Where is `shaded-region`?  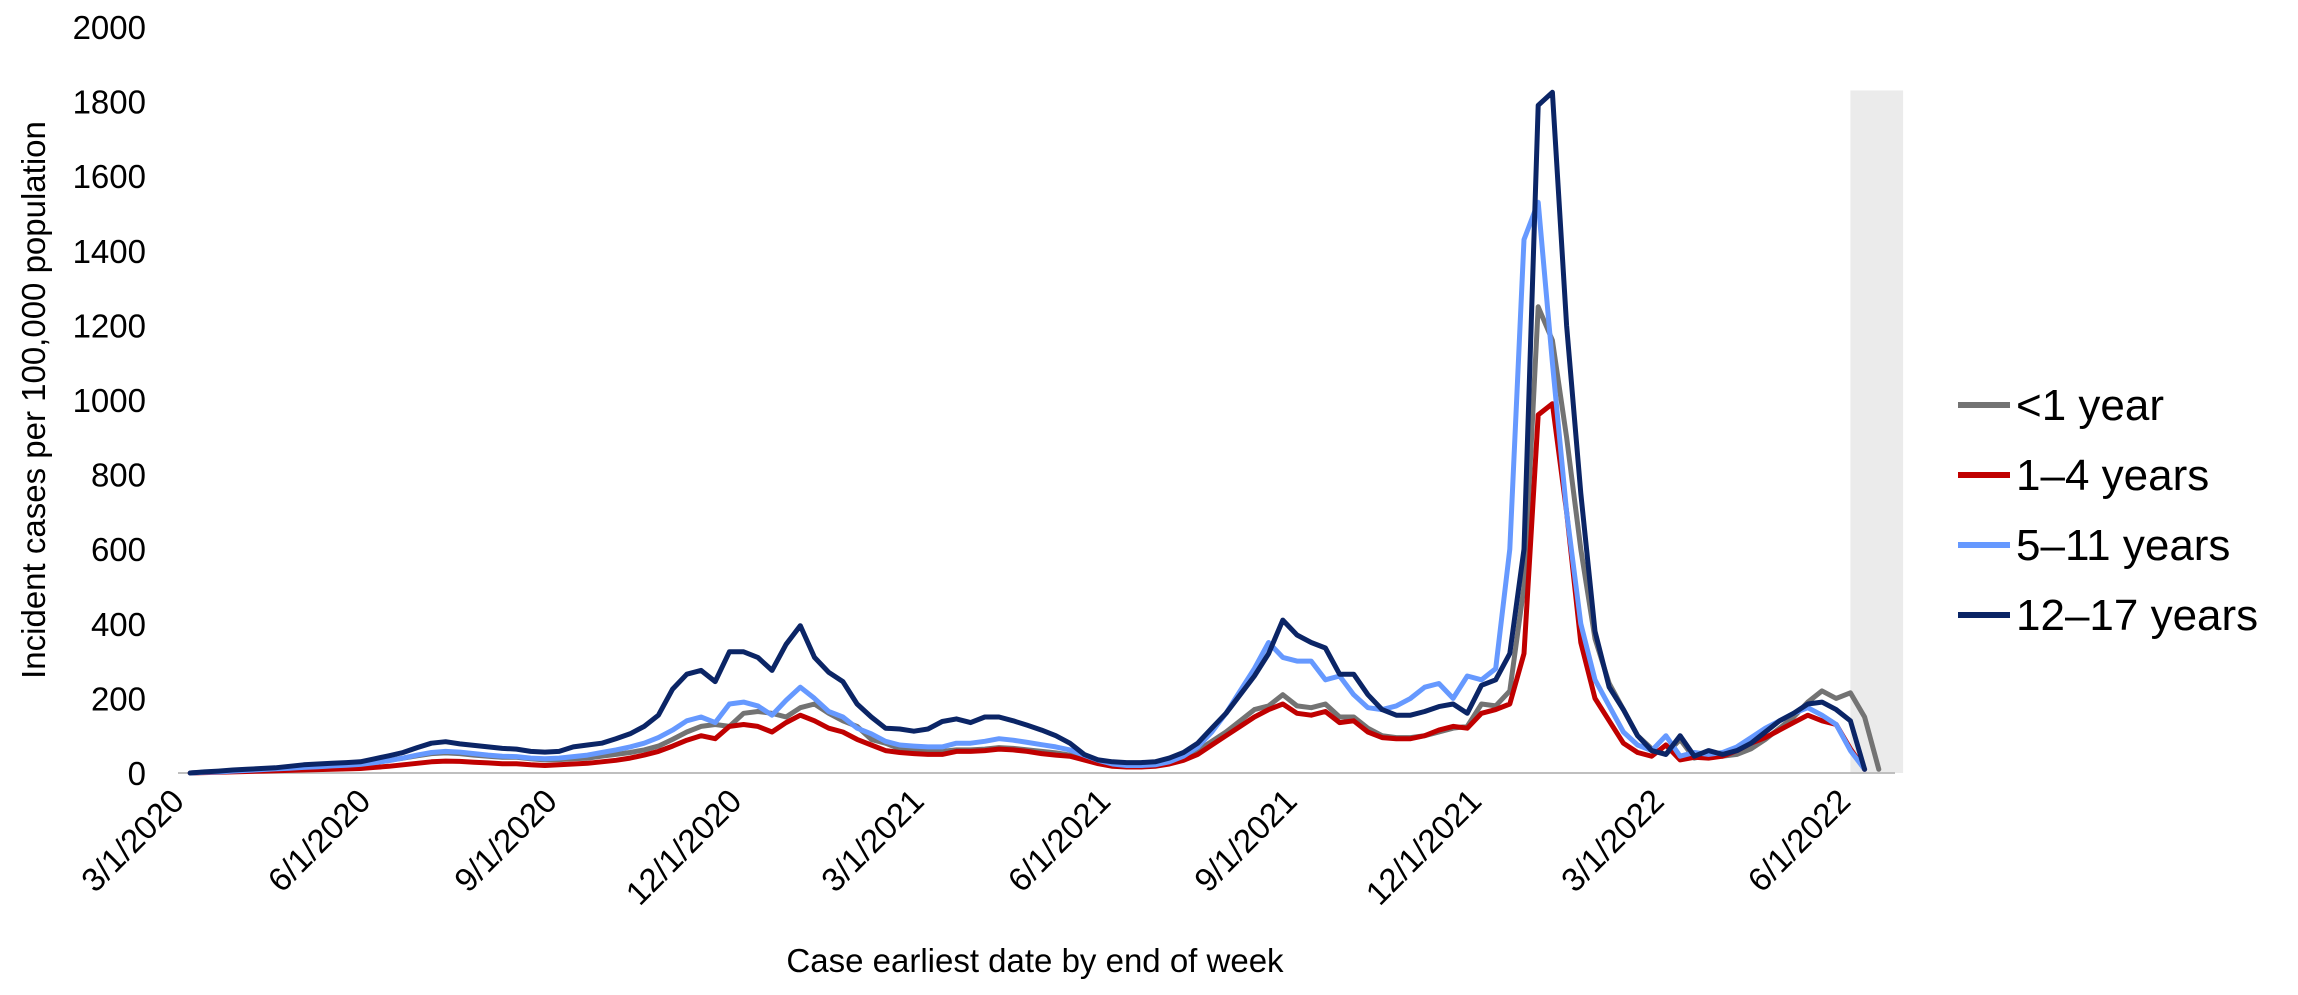
shaded-region is located at coordinates (1877, 431).